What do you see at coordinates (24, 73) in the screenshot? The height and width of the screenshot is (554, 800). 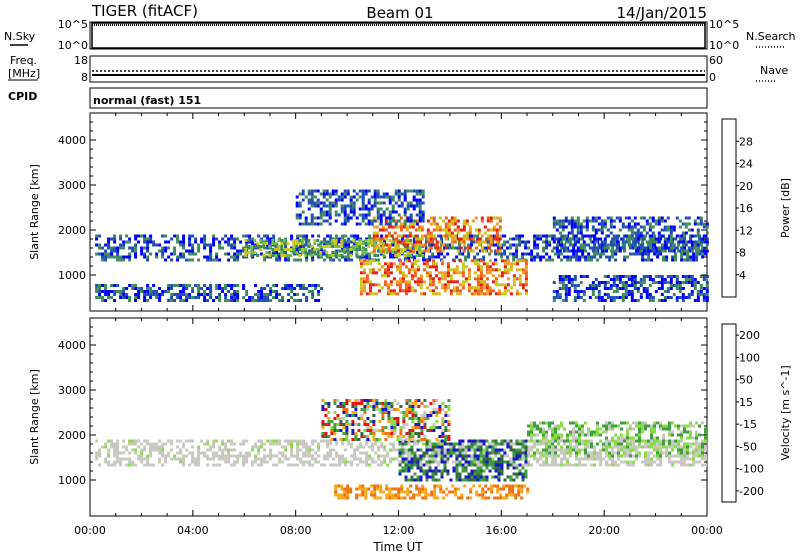 I see `freq-unit-label: [MHz]` at bounding box center [24, 73].